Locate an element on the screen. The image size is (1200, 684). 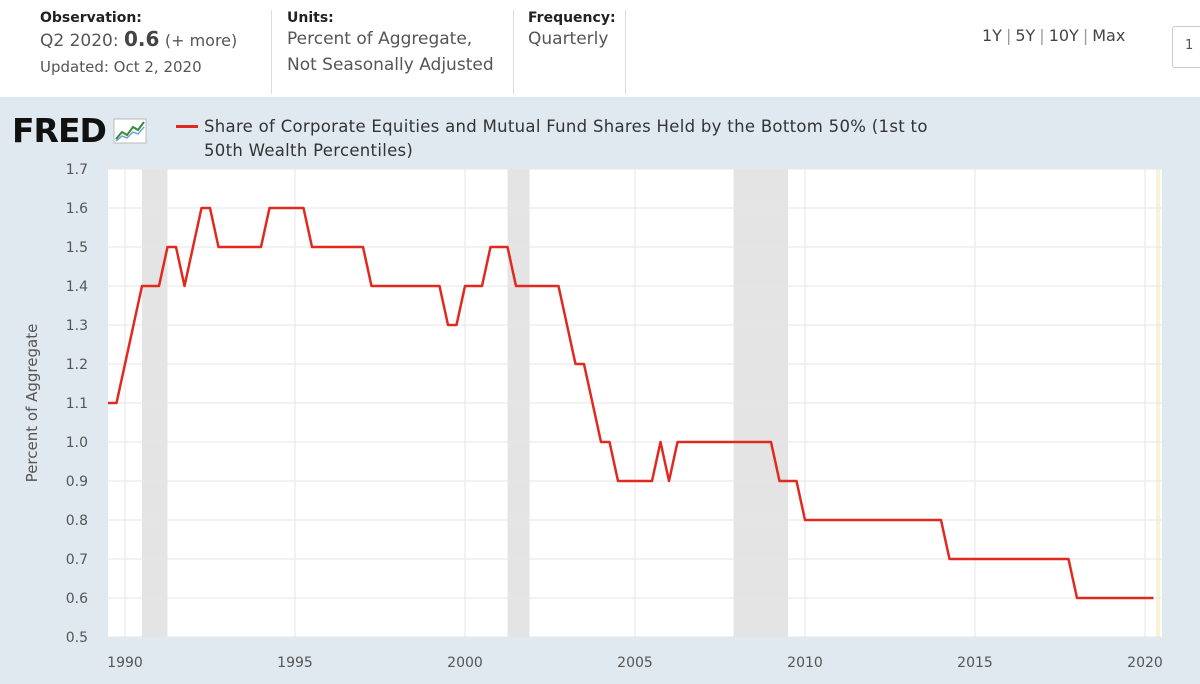
units-line-2: Not Seasonally Adjusted is located at coordinates (390, 65).